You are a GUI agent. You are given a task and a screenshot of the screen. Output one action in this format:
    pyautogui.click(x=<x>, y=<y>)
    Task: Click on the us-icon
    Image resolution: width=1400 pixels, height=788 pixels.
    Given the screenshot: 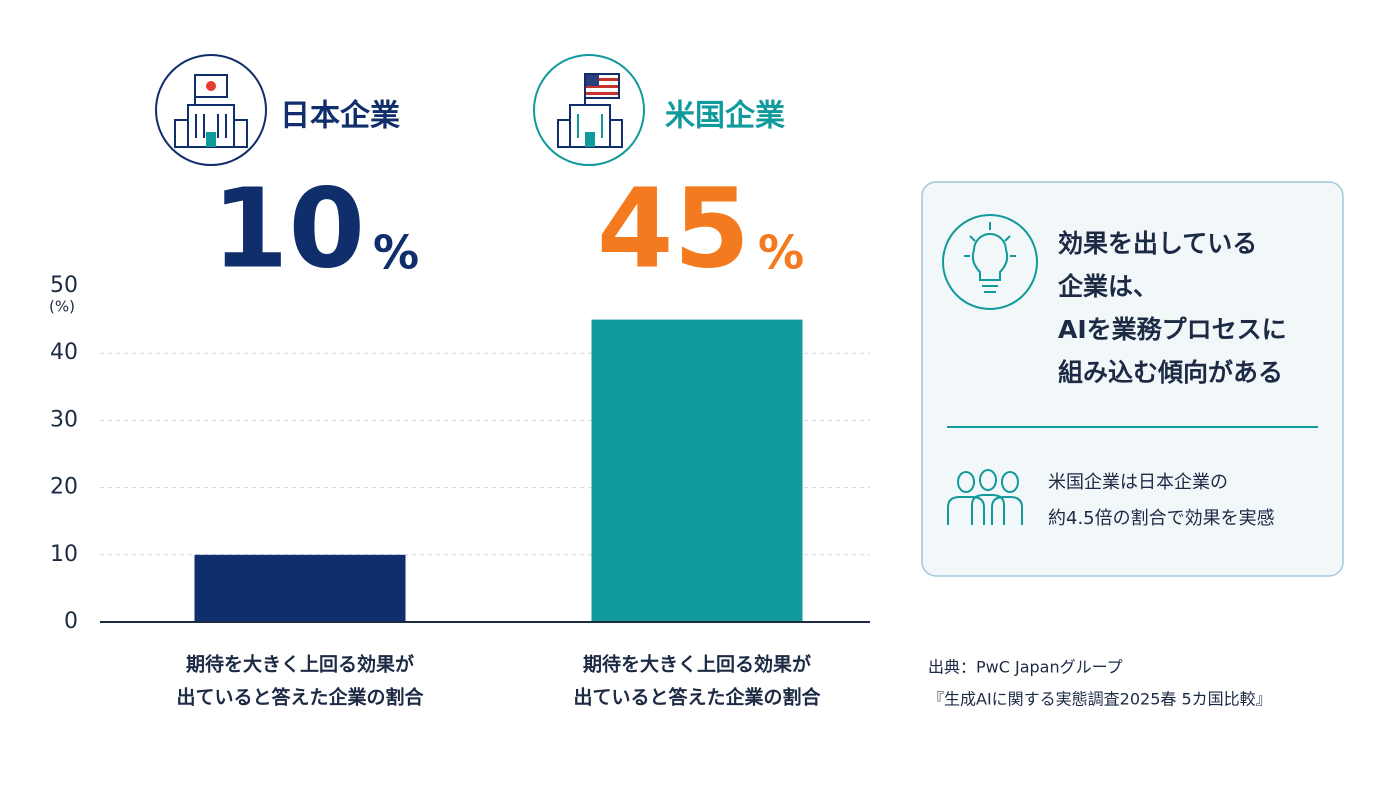 What is the action you would take?
    pyautogui.click(x=589, y=110)
    